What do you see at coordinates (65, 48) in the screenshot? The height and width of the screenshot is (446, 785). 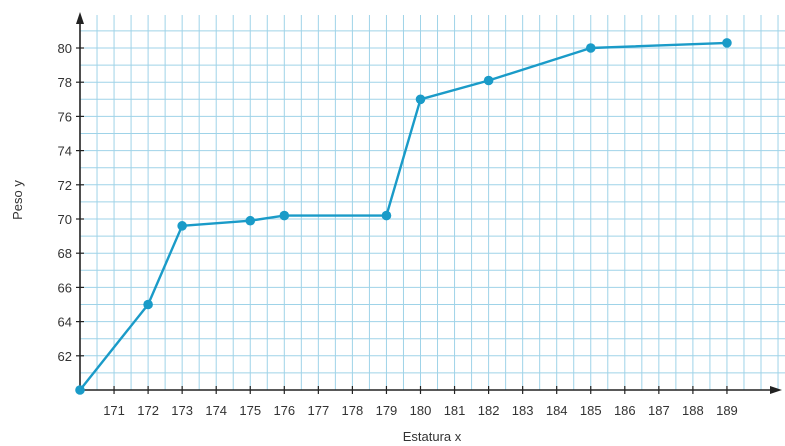 I see `y-tick-label: 80` at bounding box center [65, 48].